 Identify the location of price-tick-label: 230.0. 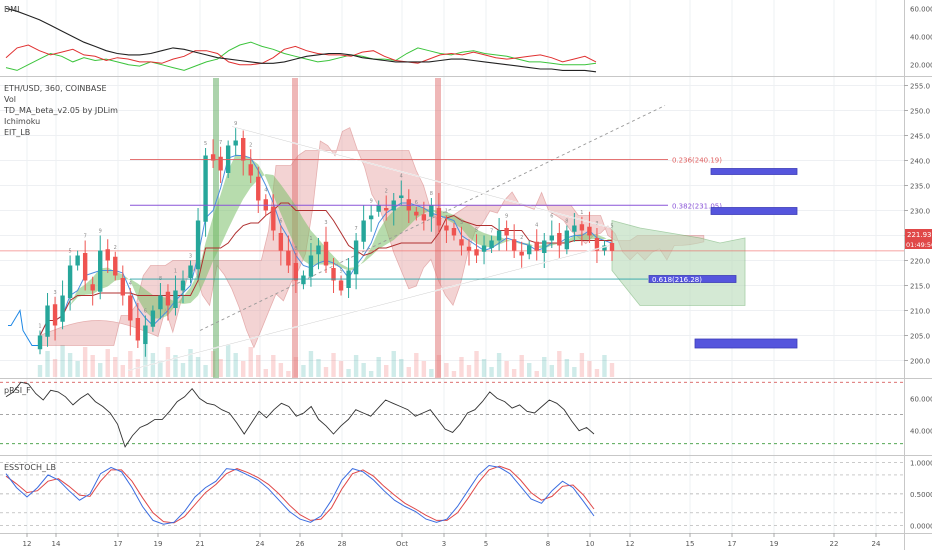
(920, 212).